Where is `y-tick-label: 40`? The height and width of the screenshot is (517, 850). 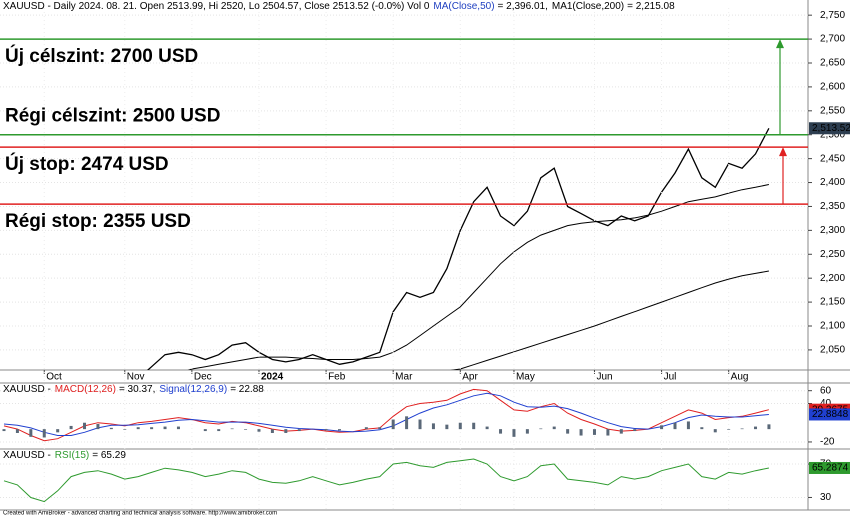 y-tick-label: 40 is located at coordinates (826, 403).